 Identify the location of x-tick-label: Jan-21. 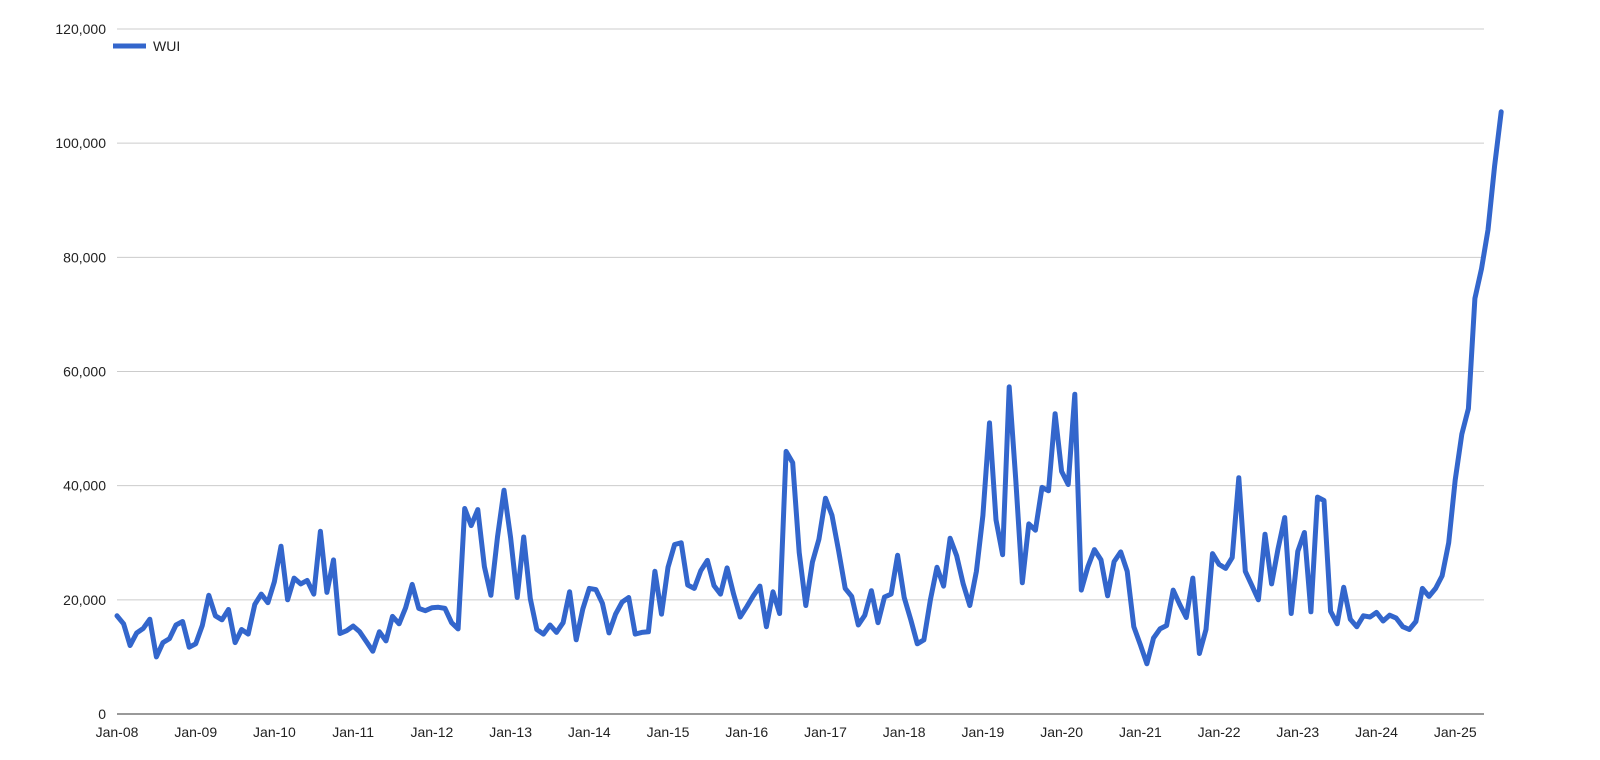
(1140, 732).